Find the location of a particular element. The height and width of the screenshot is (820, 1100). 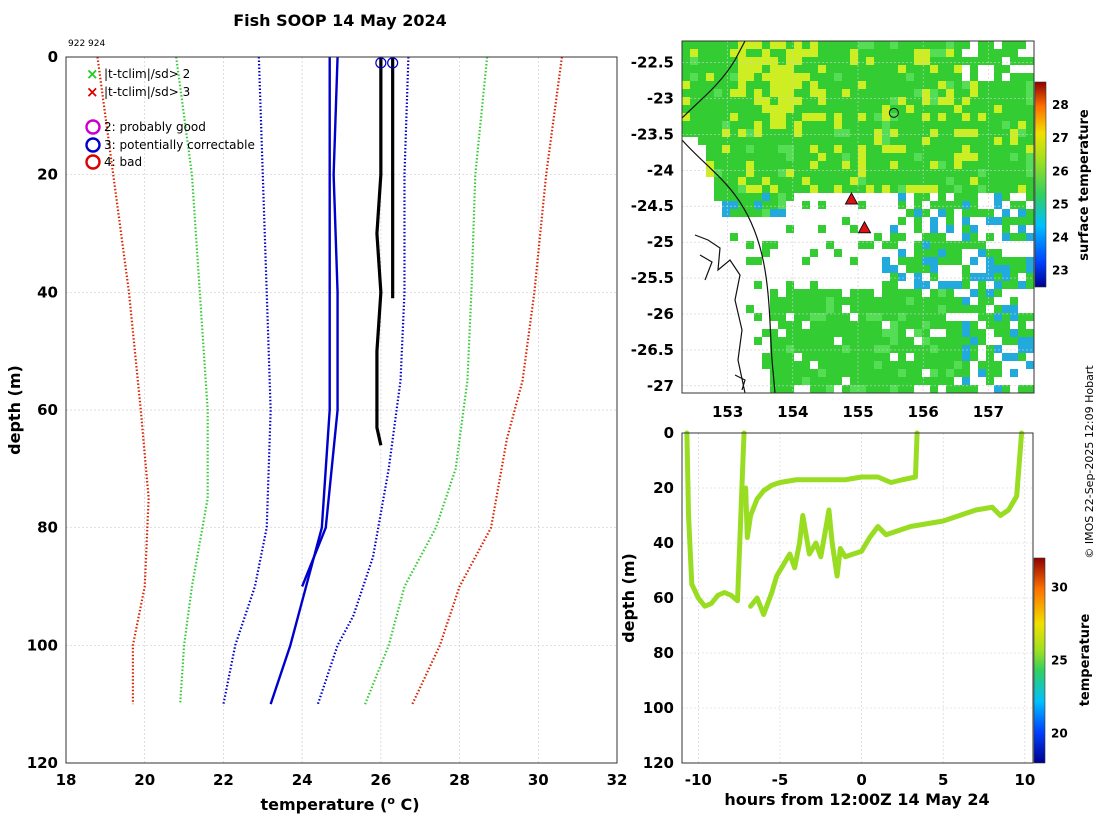

map-x-tick-label: 155 is located at coordinates (857, 412).